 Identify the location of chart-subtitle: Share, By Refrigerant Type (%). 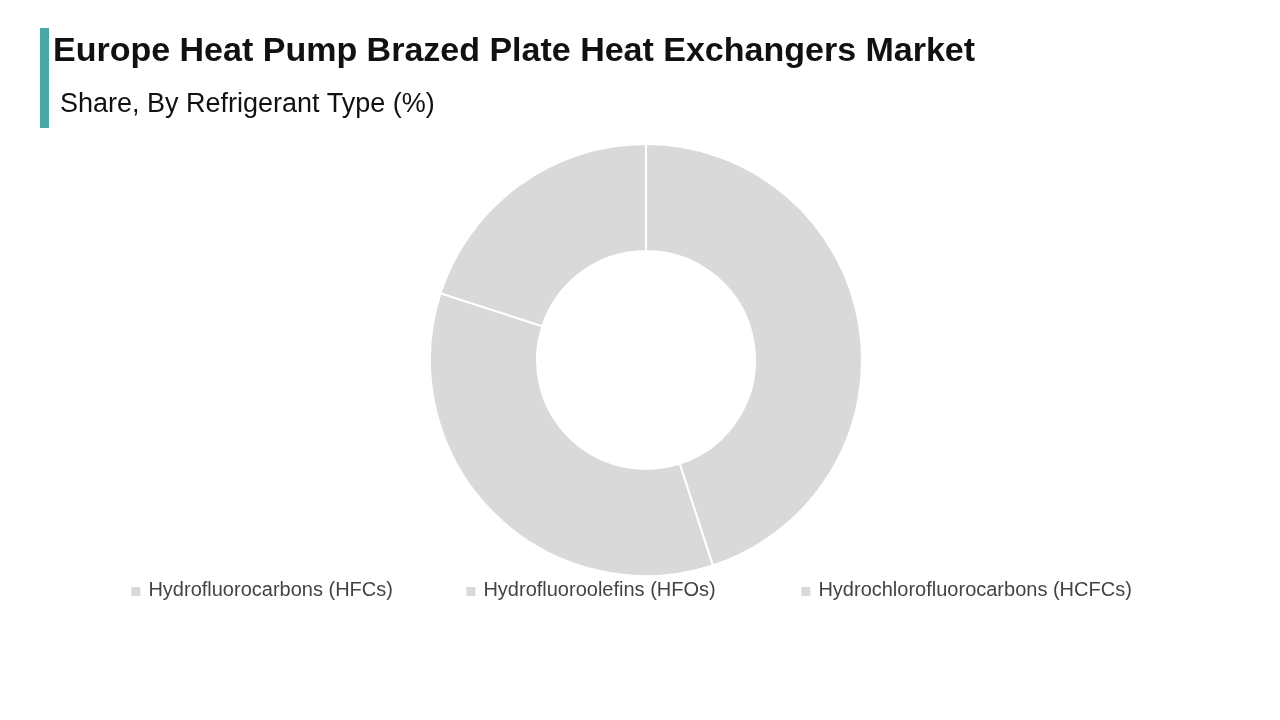
(247, 103).